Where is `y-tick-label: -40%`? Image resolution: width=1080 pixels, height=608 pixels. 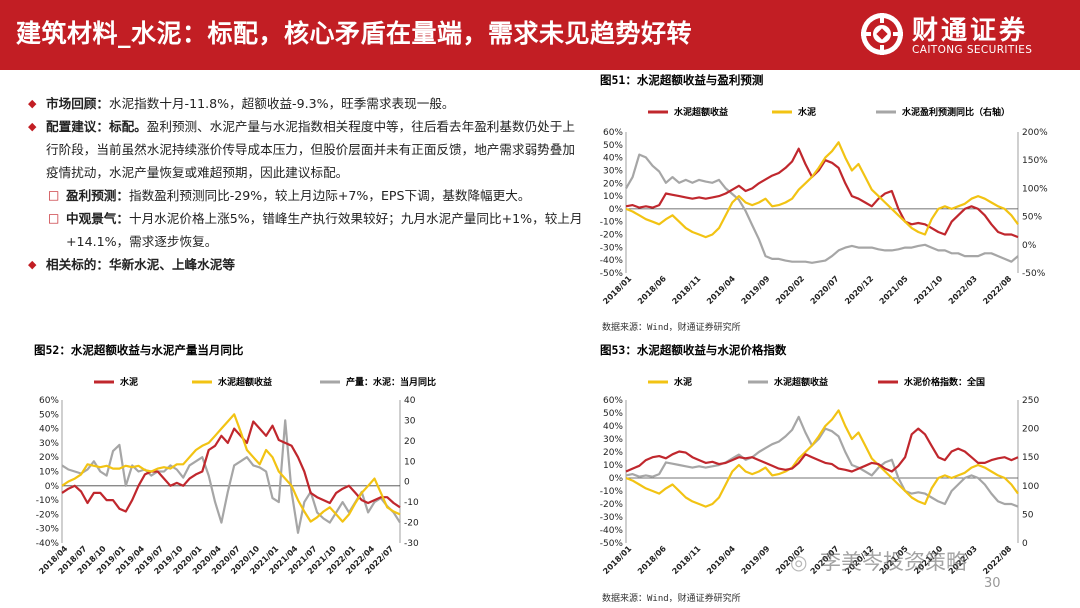 y-tick-label: -40% is located at coordinates (612, 531).